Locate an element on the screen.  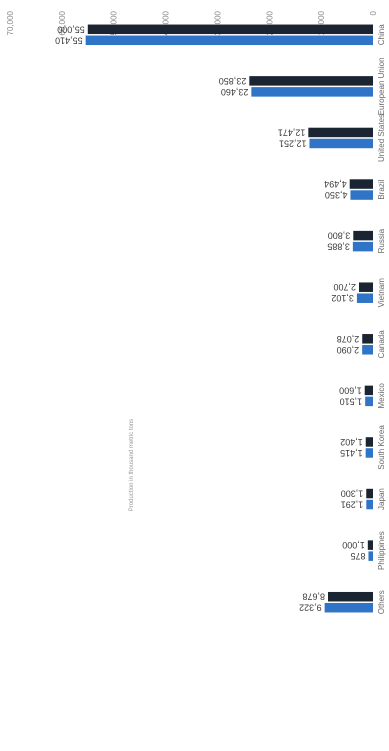
tick-label: 40,000 is located at coordinates (166, 22).